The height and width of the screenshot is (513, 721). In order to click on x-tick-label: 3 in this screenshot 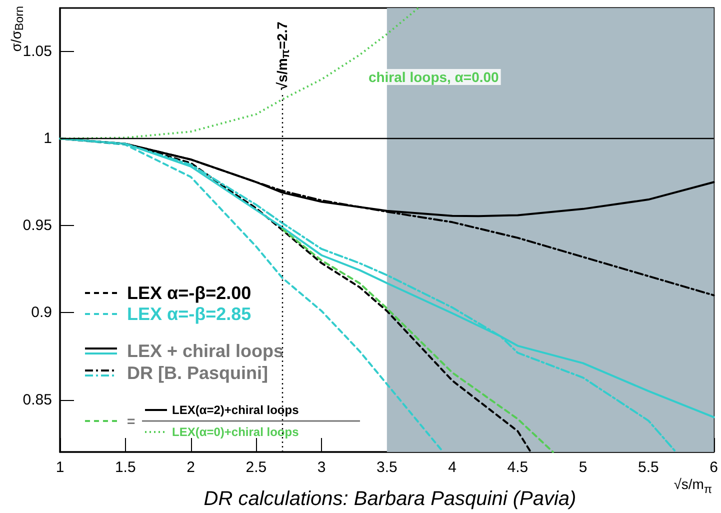, I will do `click(321, 467)`.